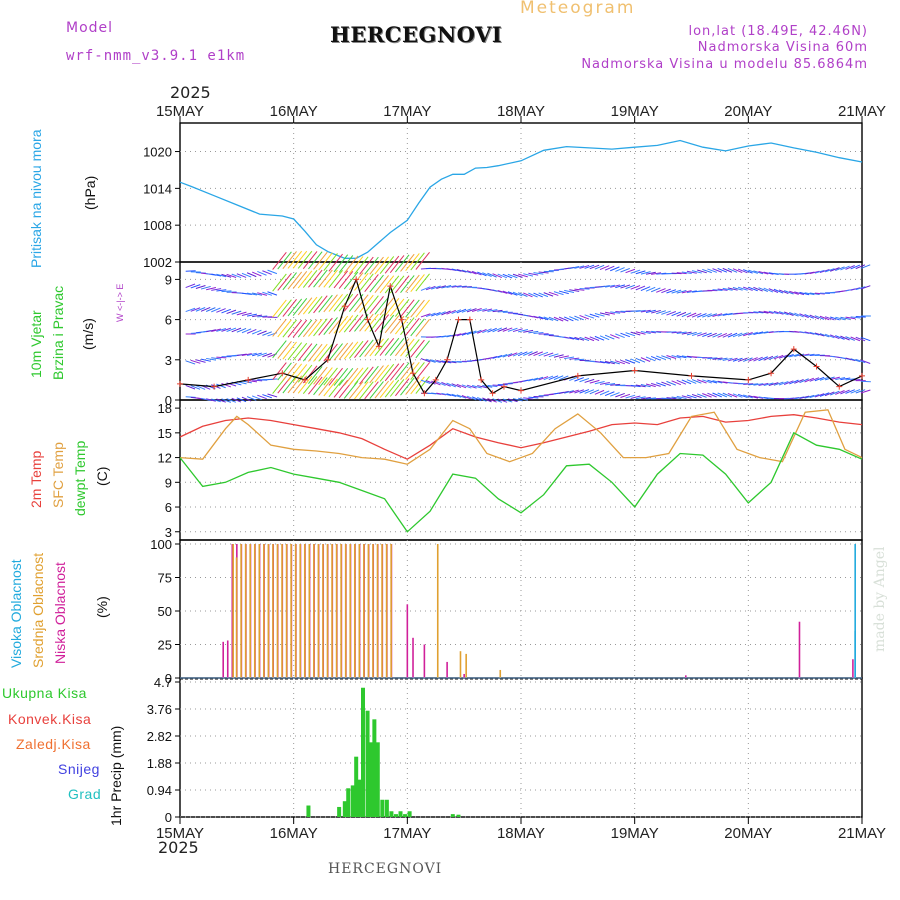 The height and width of the screenshot is (900, 900). What do you see at coordinates (168, 482) in the screenshot?
I see `ytick-label-temperature: 9` at bounding box center [168, 482].